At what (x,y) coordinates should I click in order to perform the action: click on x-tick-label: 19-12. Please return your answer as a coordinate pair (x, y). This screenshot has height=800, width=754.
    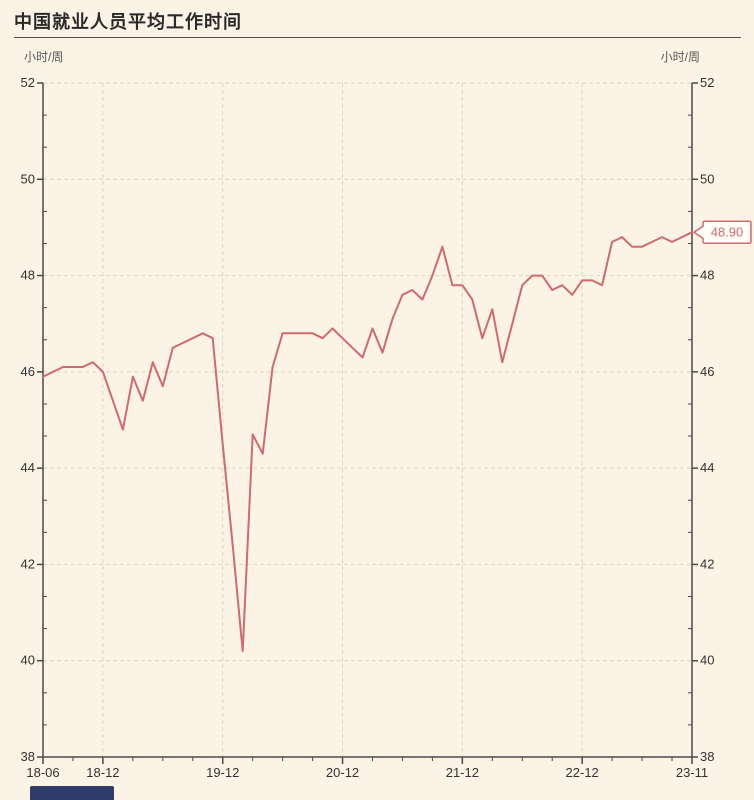
    Looking at the image, I should click on (222, 772).